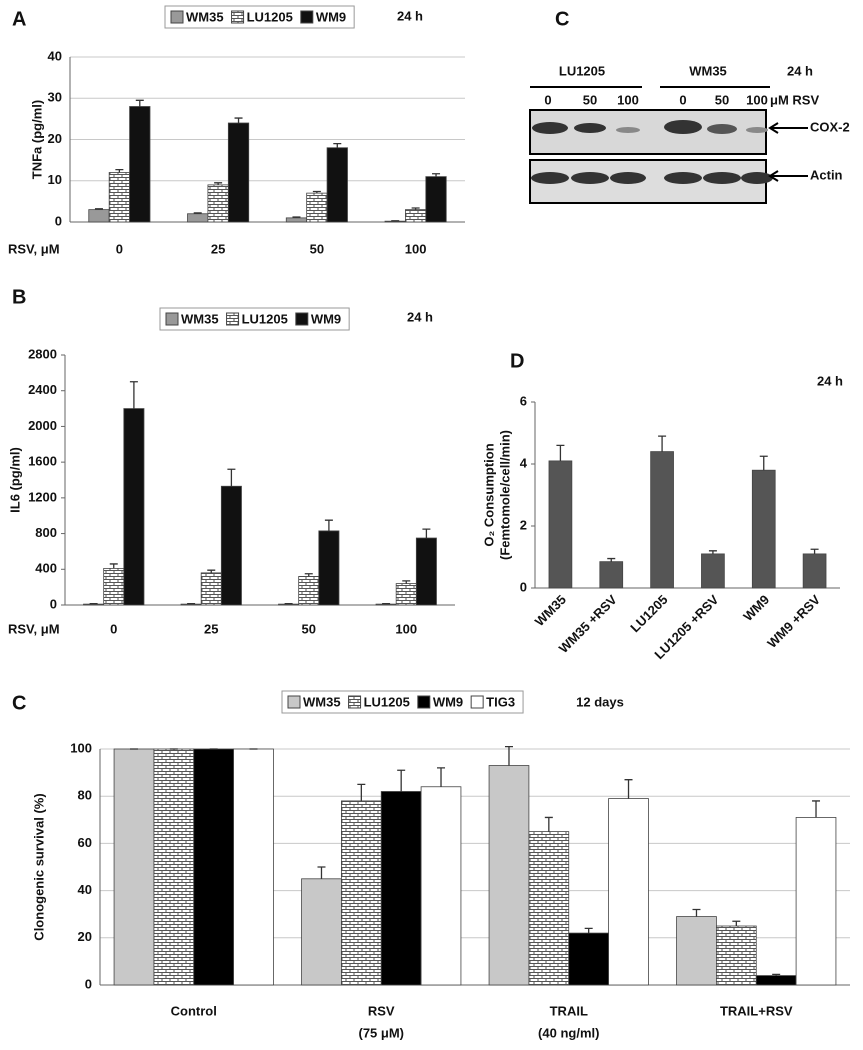 Image resolution: width=863 pixels, height=1050 pixels. What do you see at coordinates (81, 747) in the screenshot?
I see `y-tick-label: 100` at bounding box center [81, 747].